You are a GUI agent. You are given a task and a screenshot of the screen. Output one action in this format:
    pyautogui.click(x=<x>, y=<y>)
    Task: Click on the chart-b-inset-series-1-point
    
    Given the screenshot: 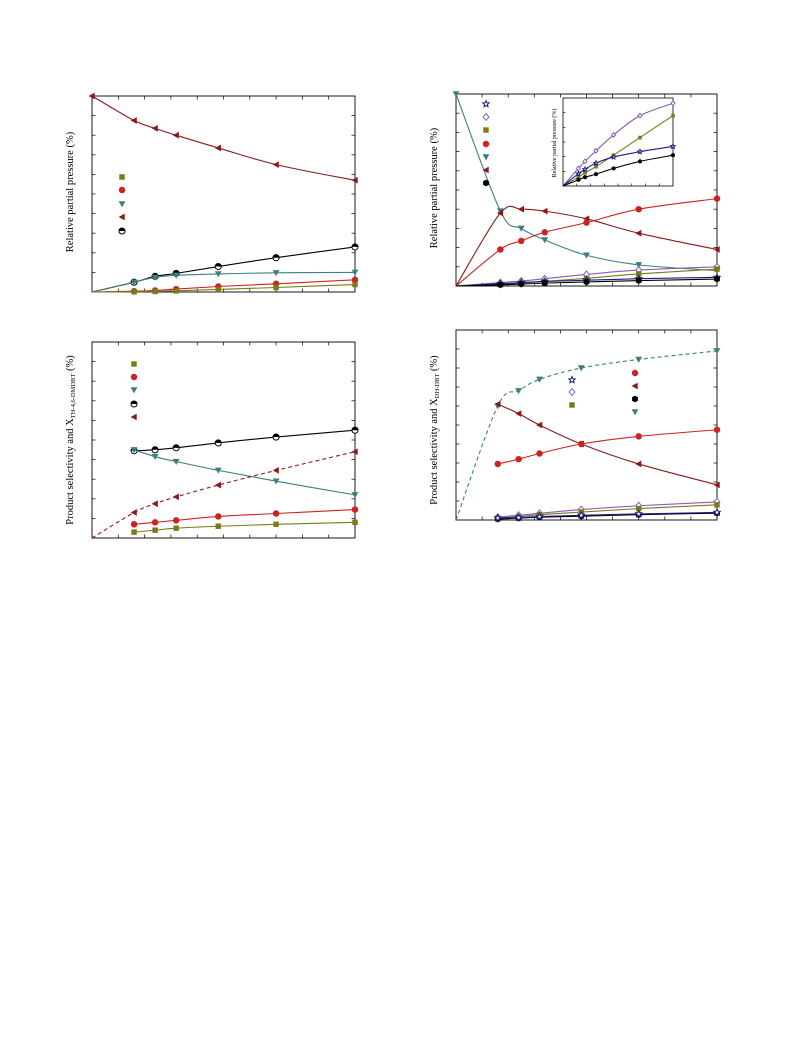 What is the action you would take?
    pyautogui.click(x=640, y=115)
    